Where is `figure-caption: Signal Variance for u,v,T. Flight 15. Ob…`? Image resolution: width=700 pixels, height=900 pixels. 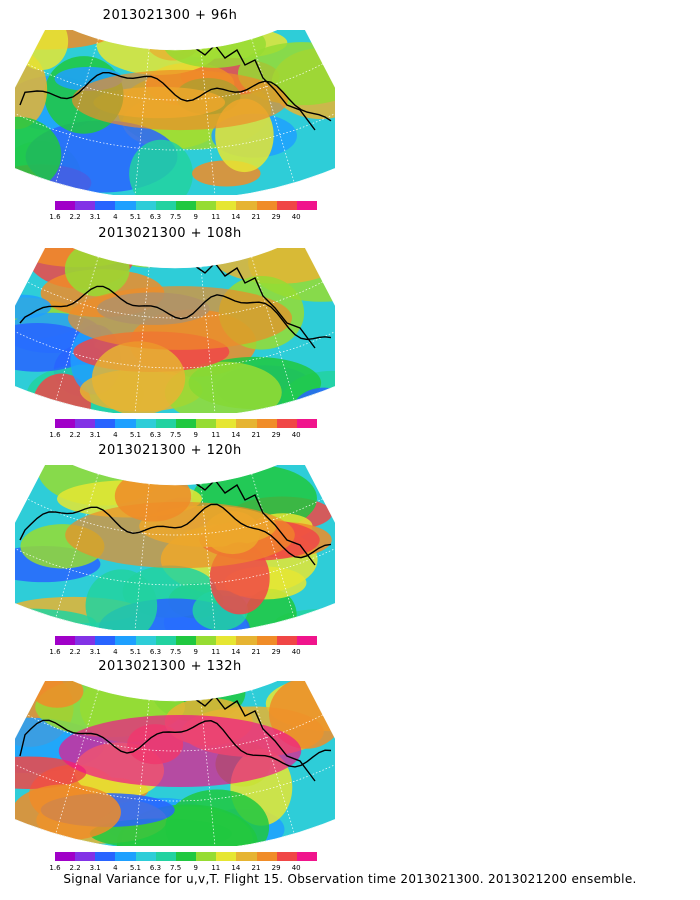
figure-caption: Signal Variance for u,v,T. Flight 15. Ob… is located at coordinates (350, 879).